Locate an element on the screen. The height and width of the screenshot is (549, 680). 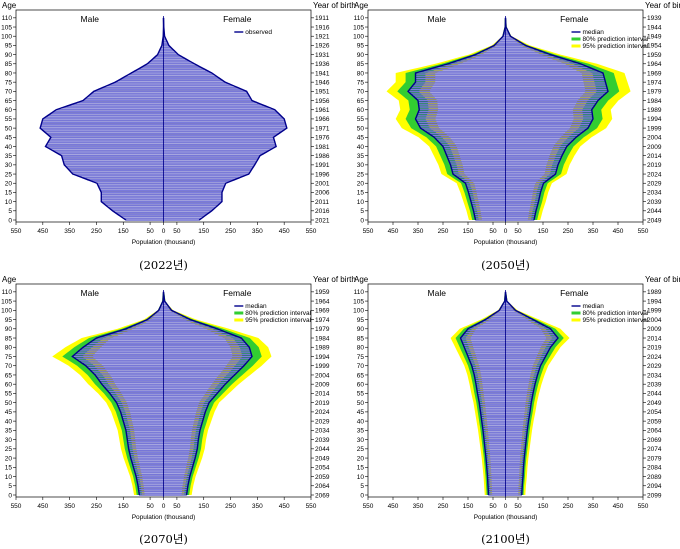
x-tick-label: 50 is located at coordinates (518, 506).